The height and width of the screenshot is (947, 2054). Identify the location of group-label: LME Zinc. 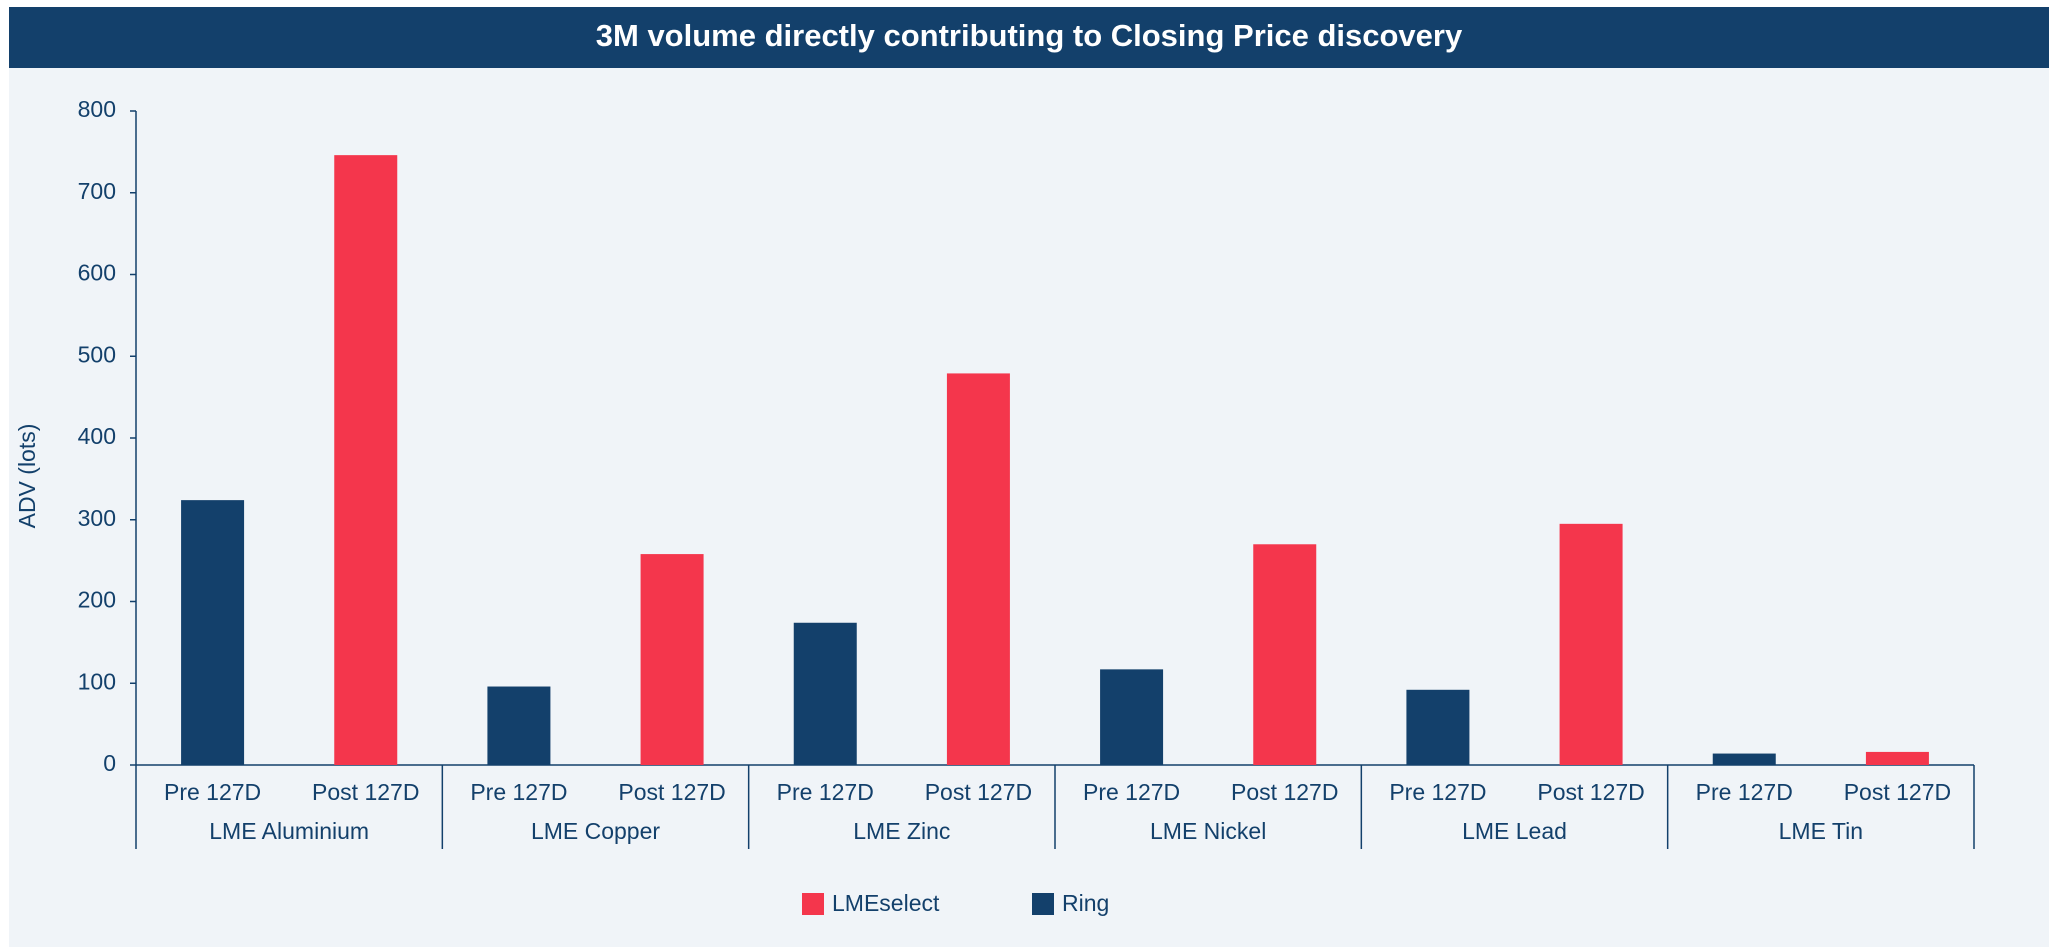
(901, 831).